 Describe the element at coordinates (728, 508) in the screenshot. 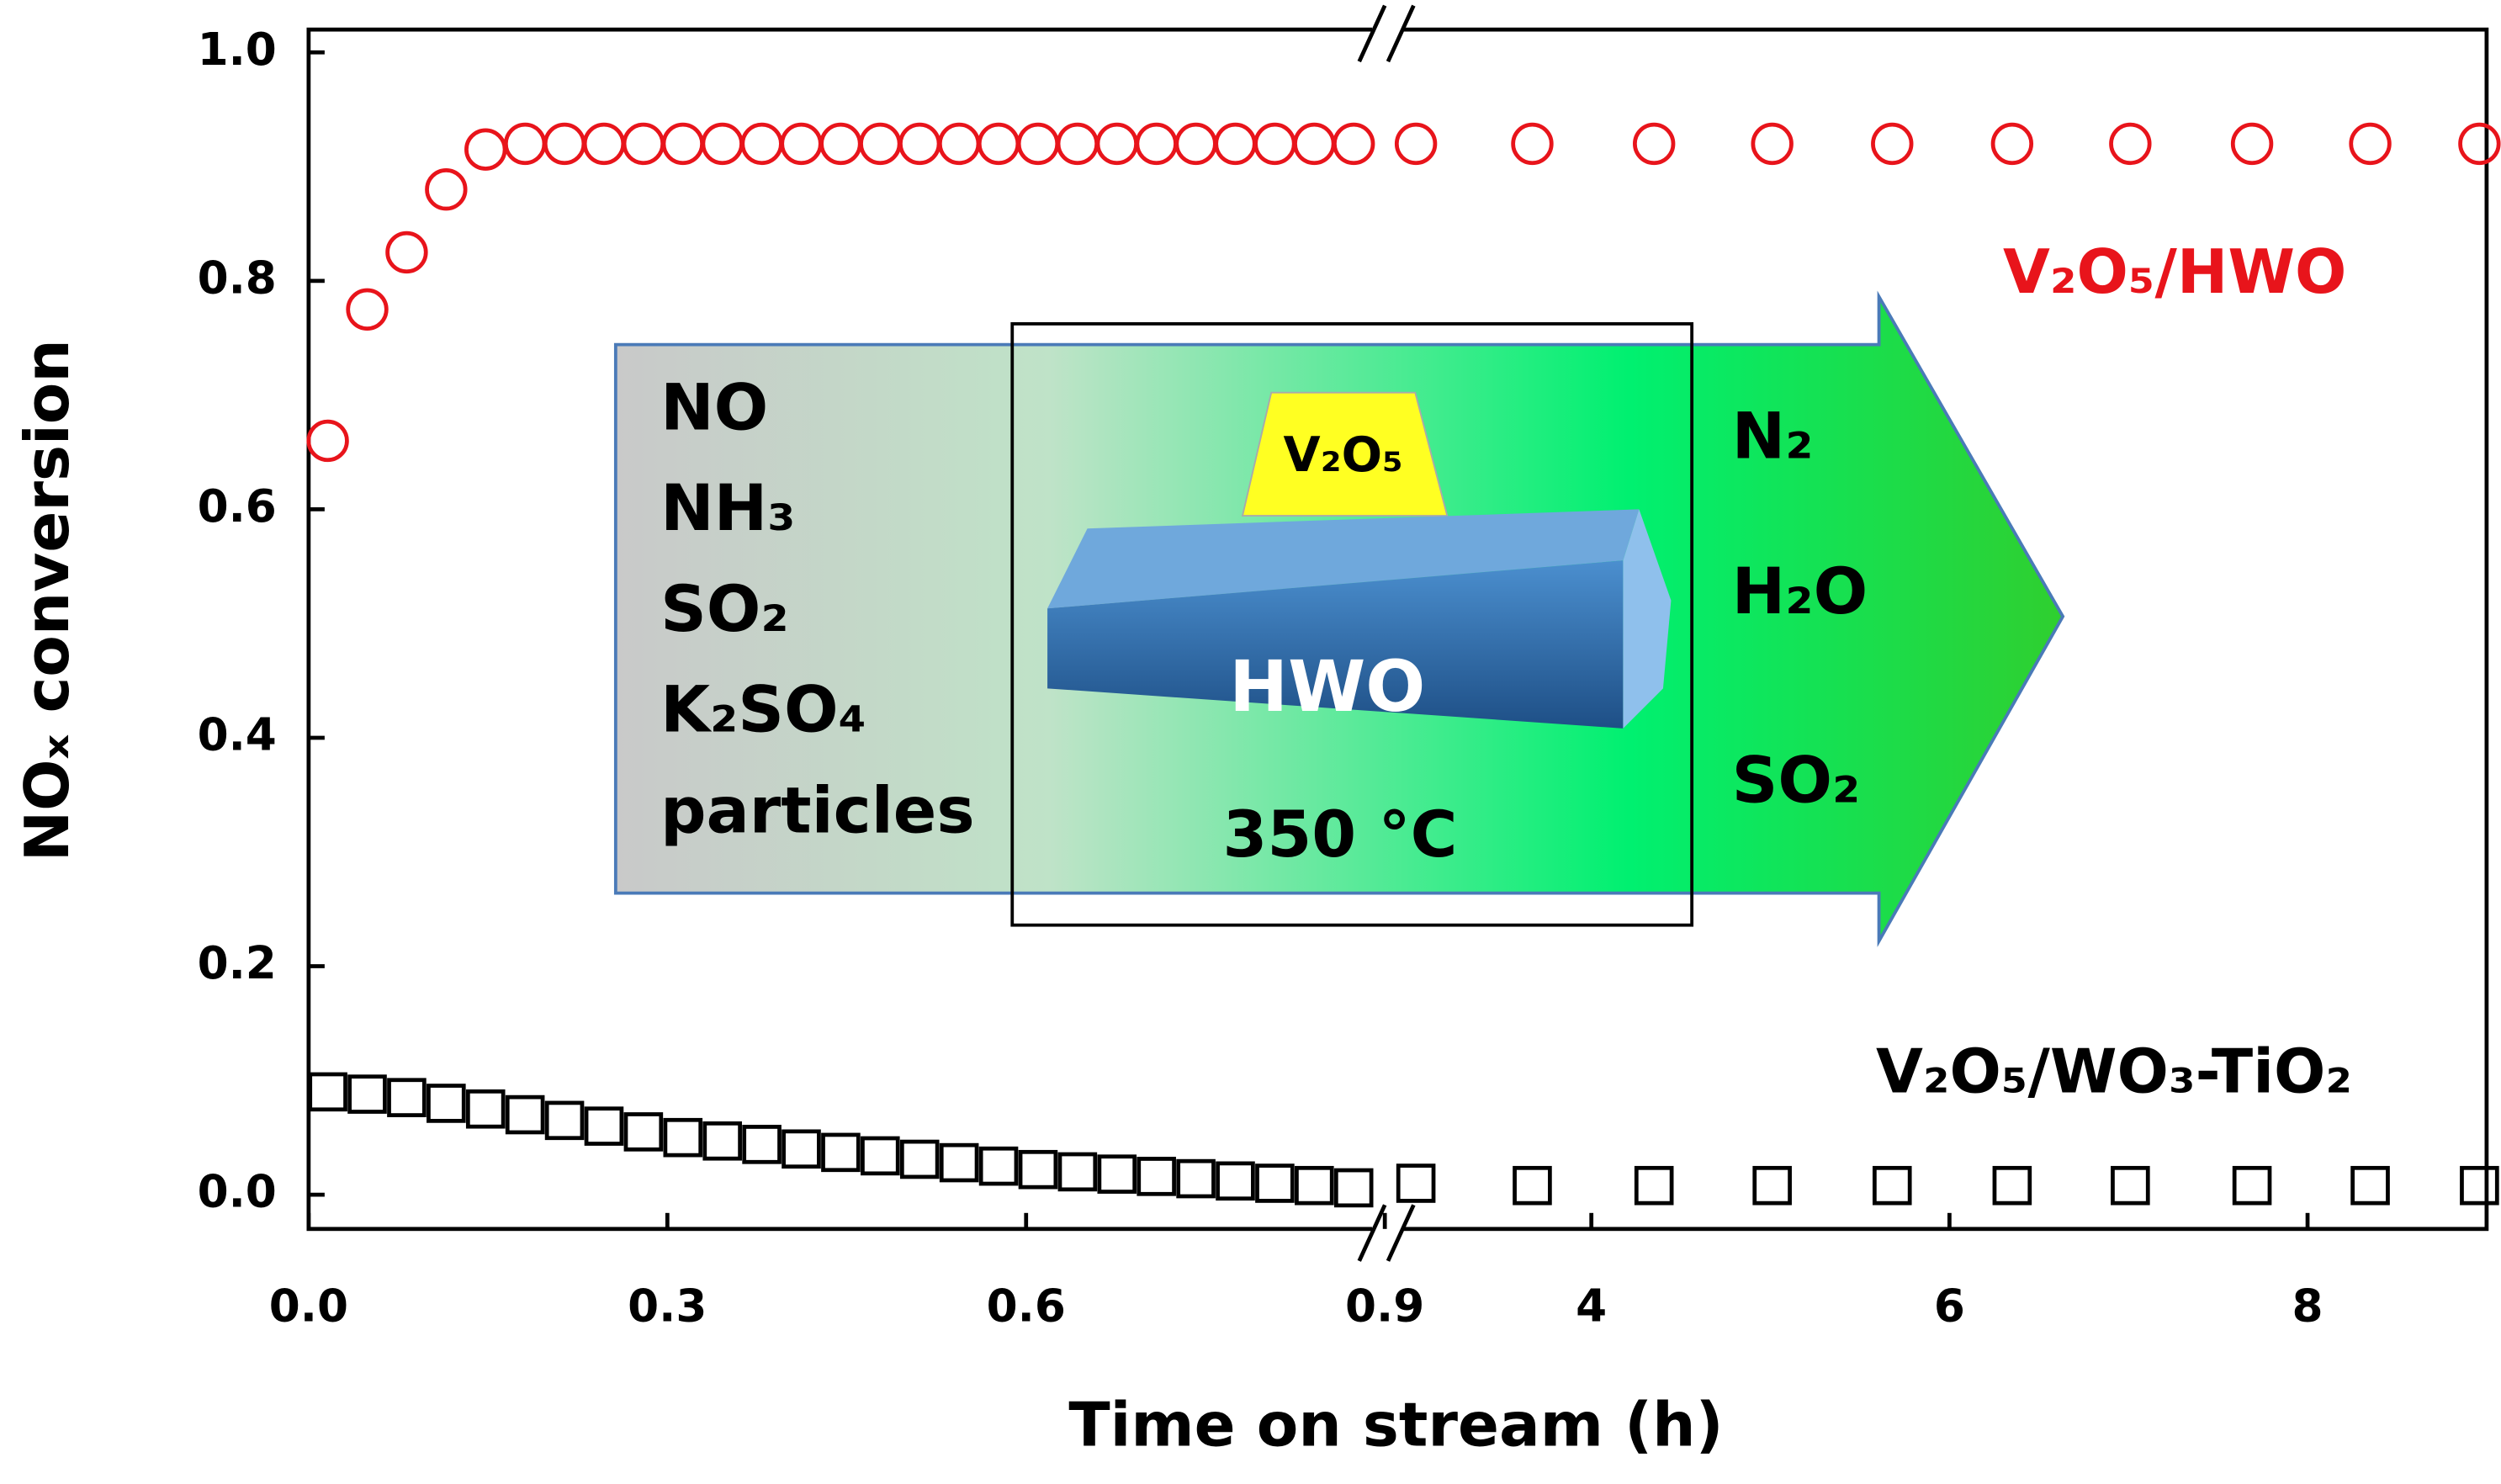

I see `feed-label: NH₃` at that location.